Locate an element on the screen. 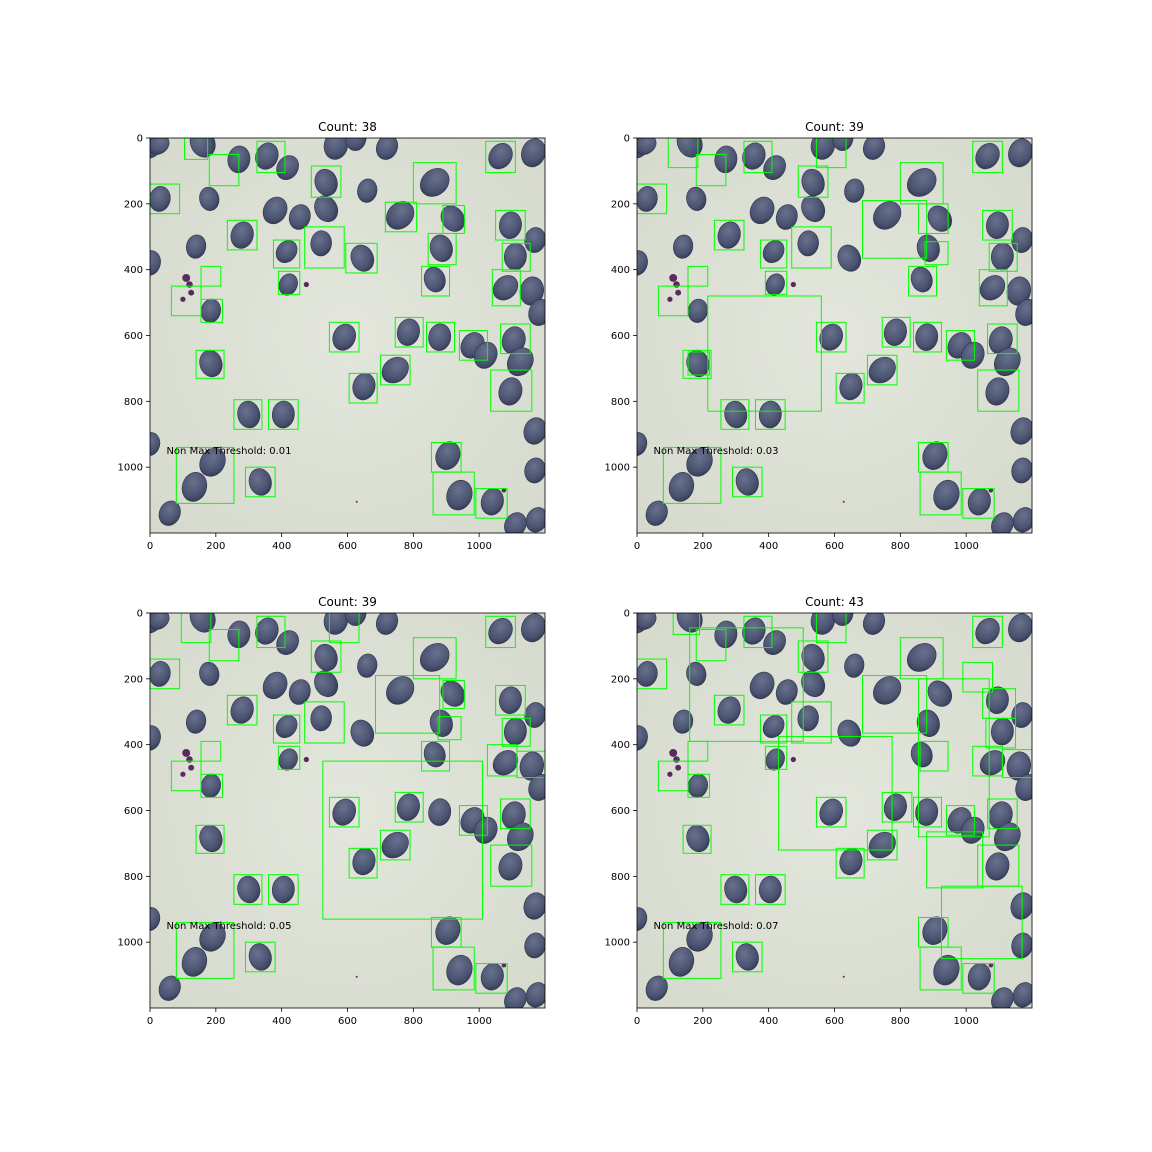 The width and height of the screenshot is (1152, 1152). threshold-annotation: Non Max Threshold: 0.07 is located at coordinates (715, 926).